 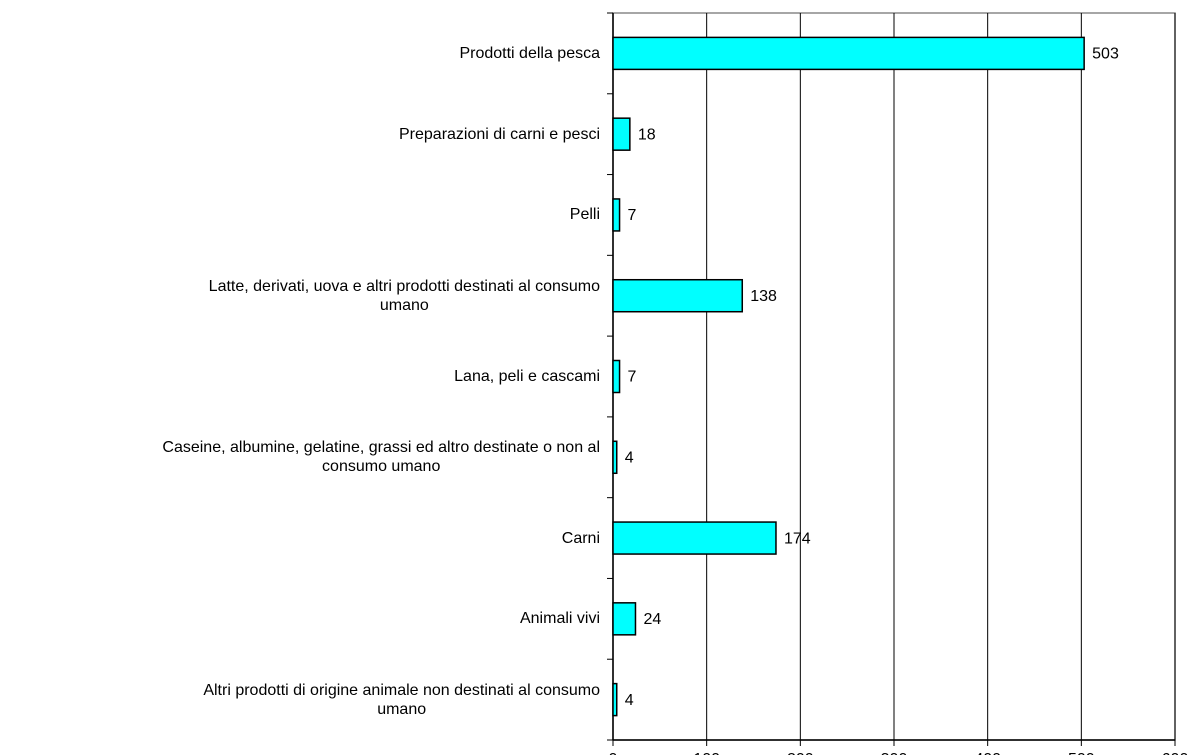 What do you see at coordinates (706, 753) in the screenshot?
I see `x-tick-label: 100` at bounding box center [706, 753].